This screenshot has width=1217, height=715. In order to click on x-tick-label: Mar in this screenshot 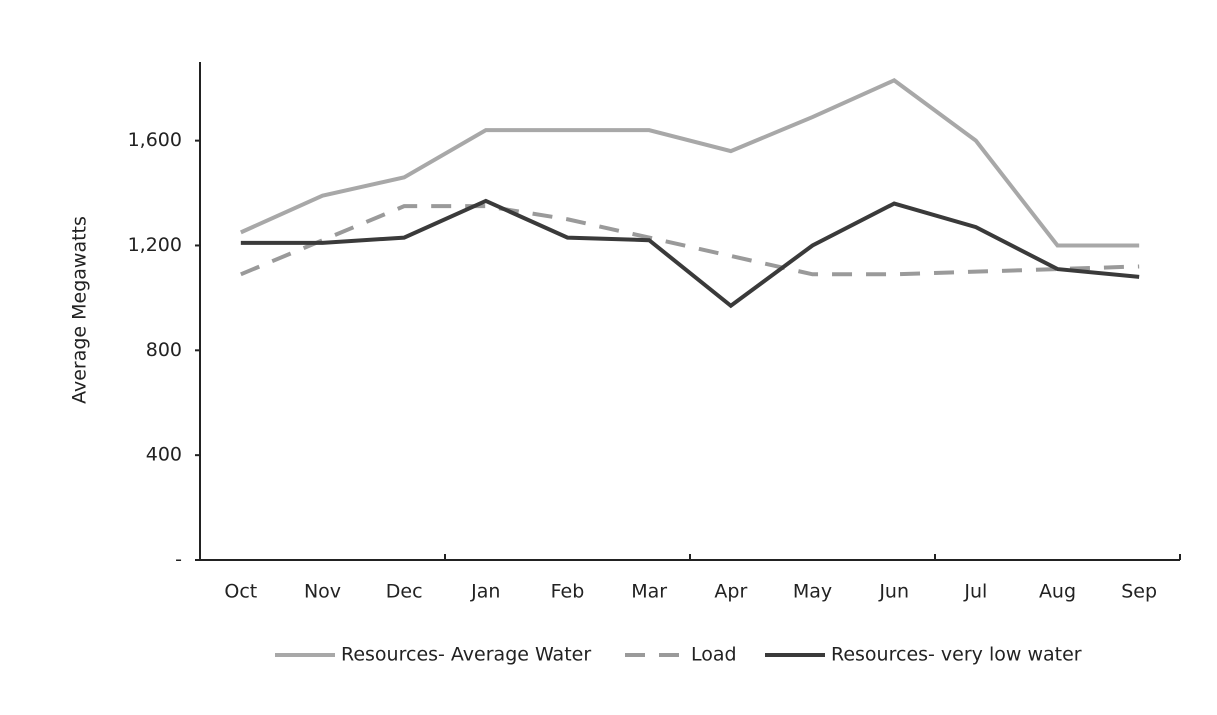, I will do `click(649, 592)`.